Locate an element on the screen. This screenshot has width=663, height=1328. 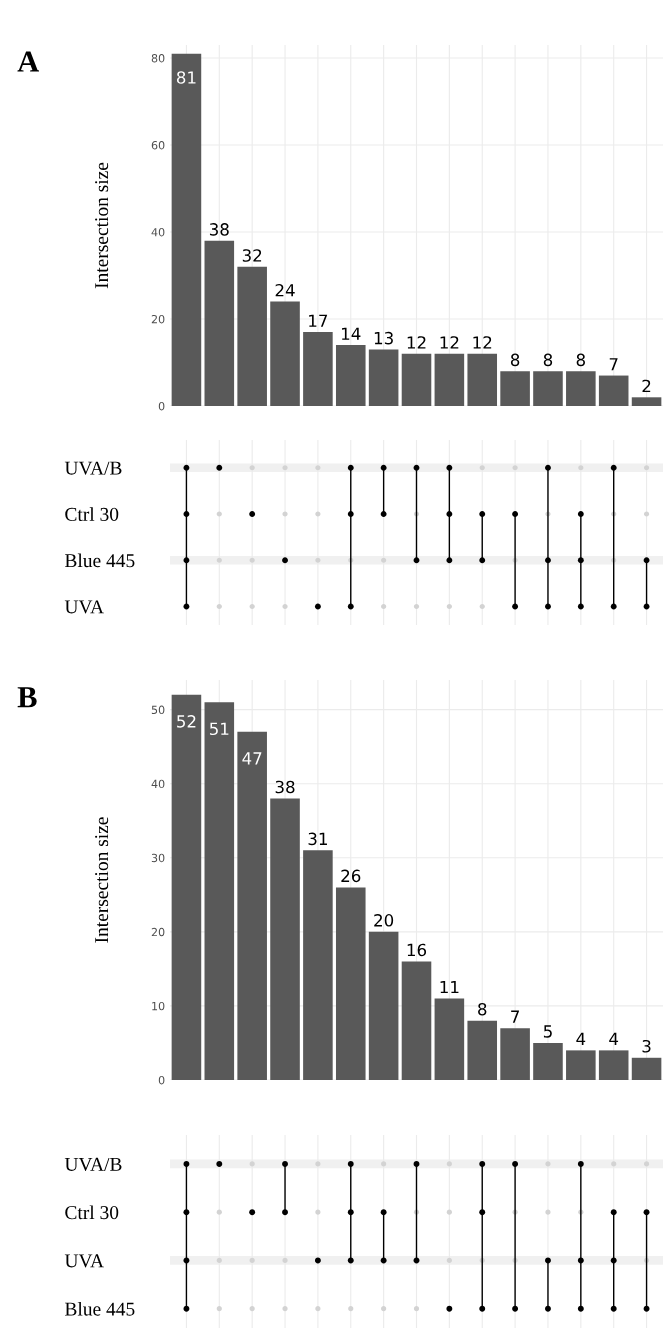
y-tick-label: 60 is located at coordinates (158, 145).